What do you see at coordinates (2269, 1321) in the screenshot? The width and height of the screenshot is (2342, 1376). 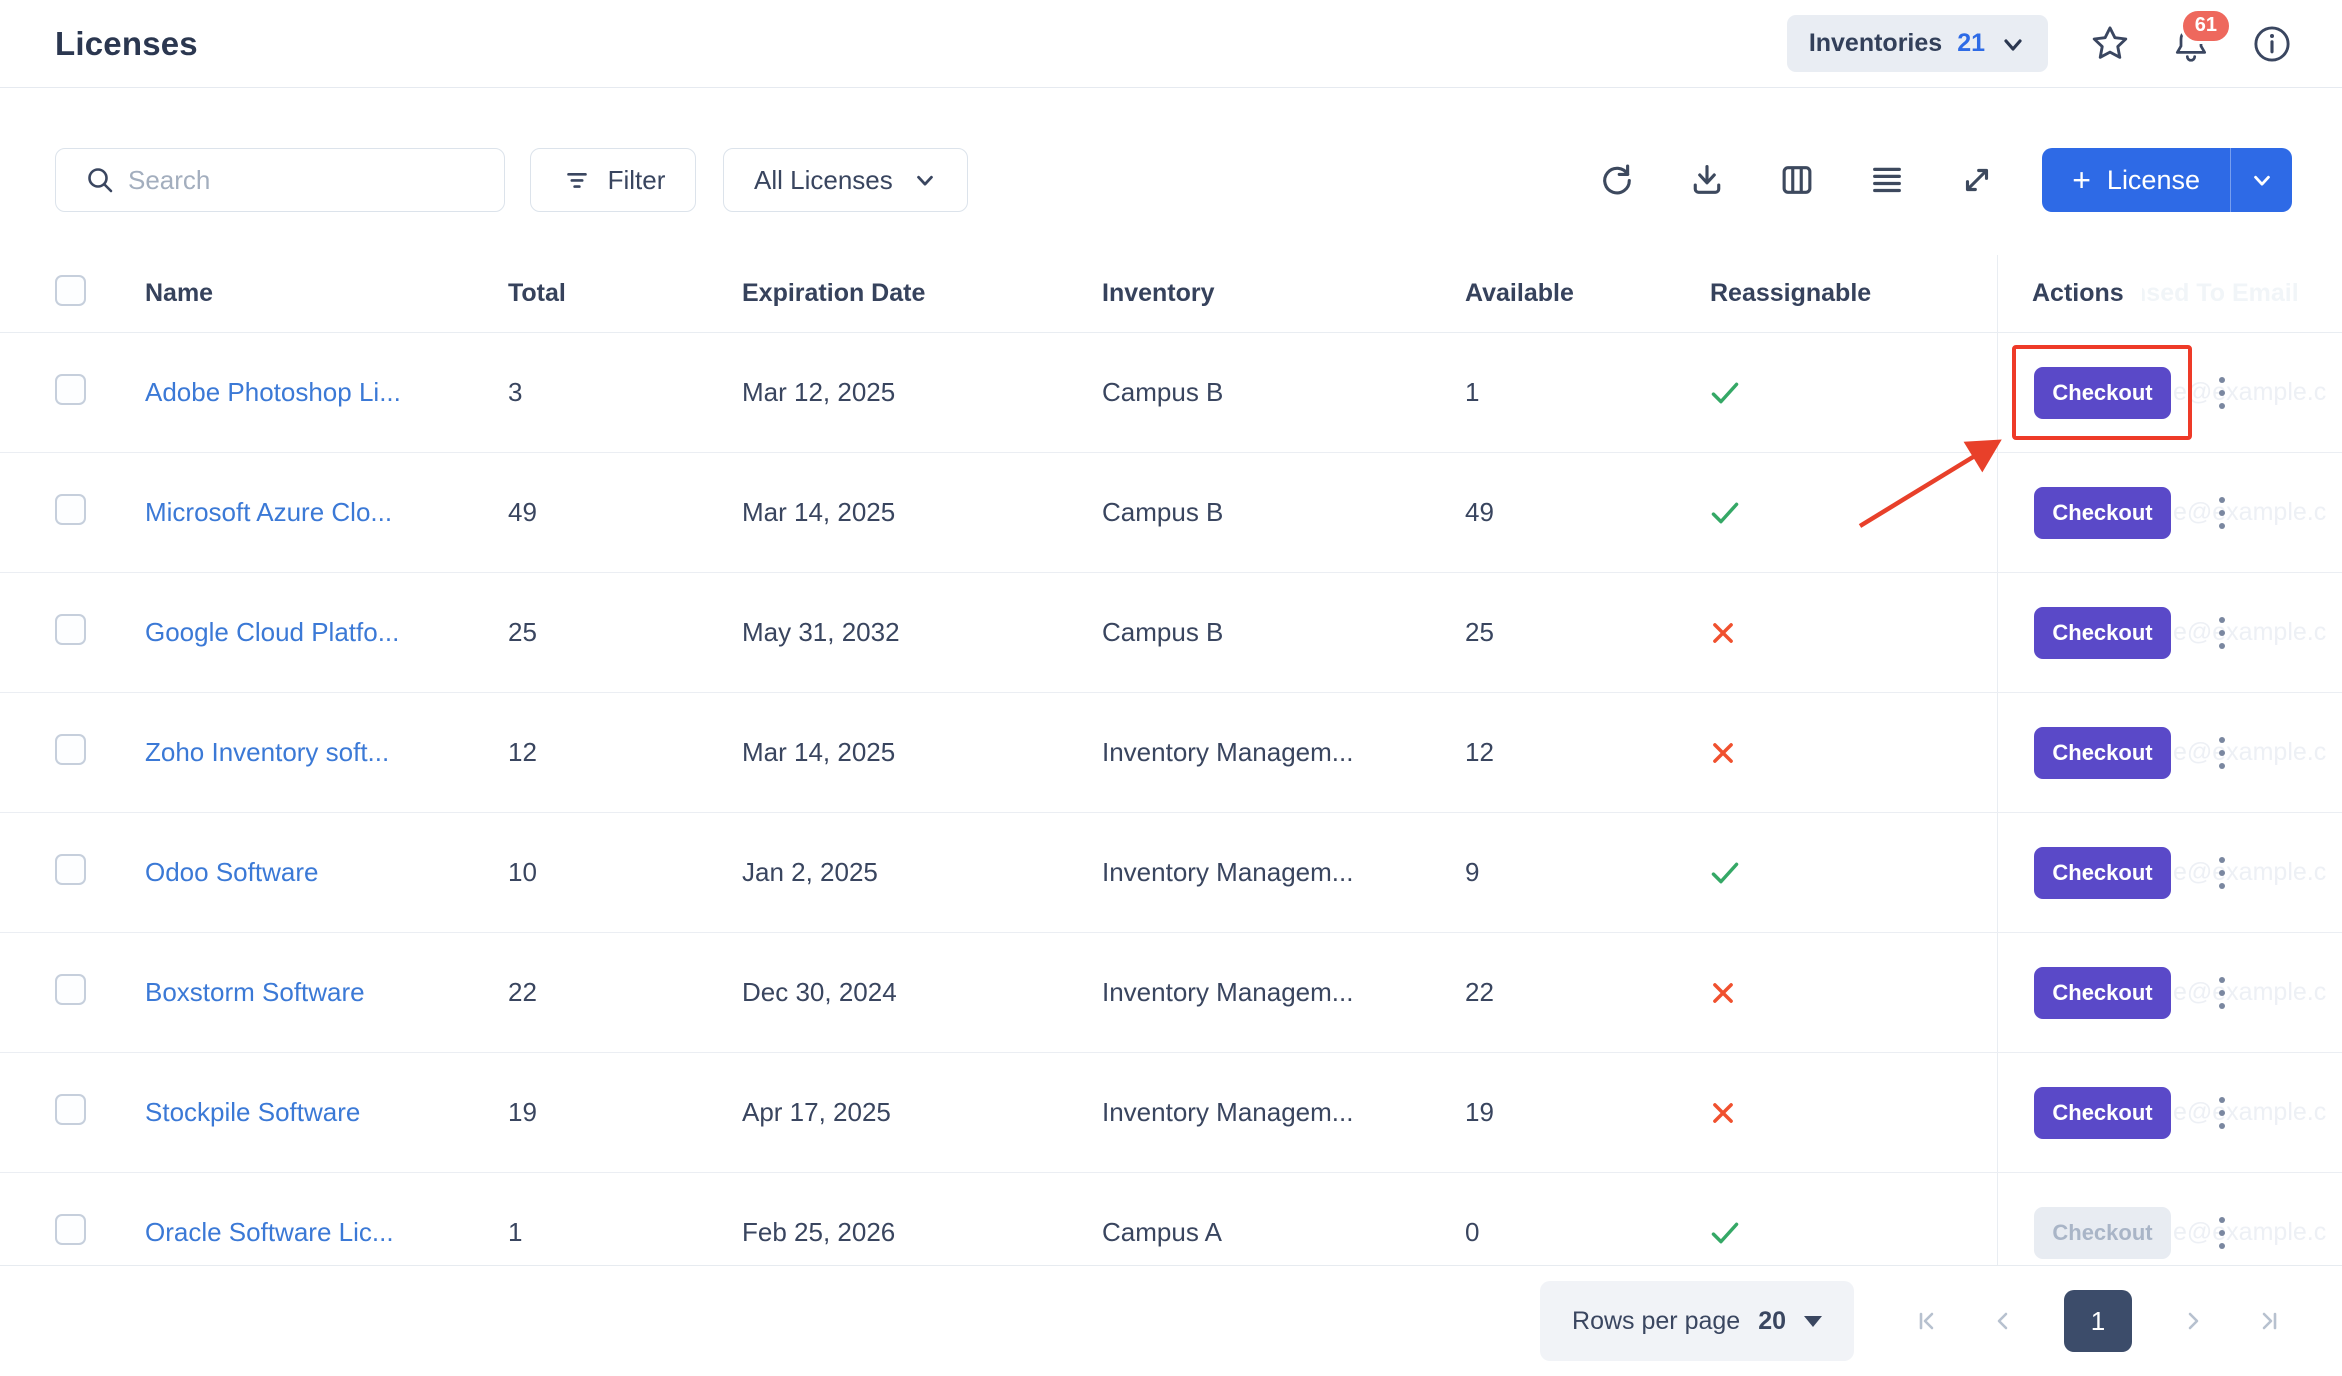 I see `last-page-button` at bounding box center [2269, 1321].